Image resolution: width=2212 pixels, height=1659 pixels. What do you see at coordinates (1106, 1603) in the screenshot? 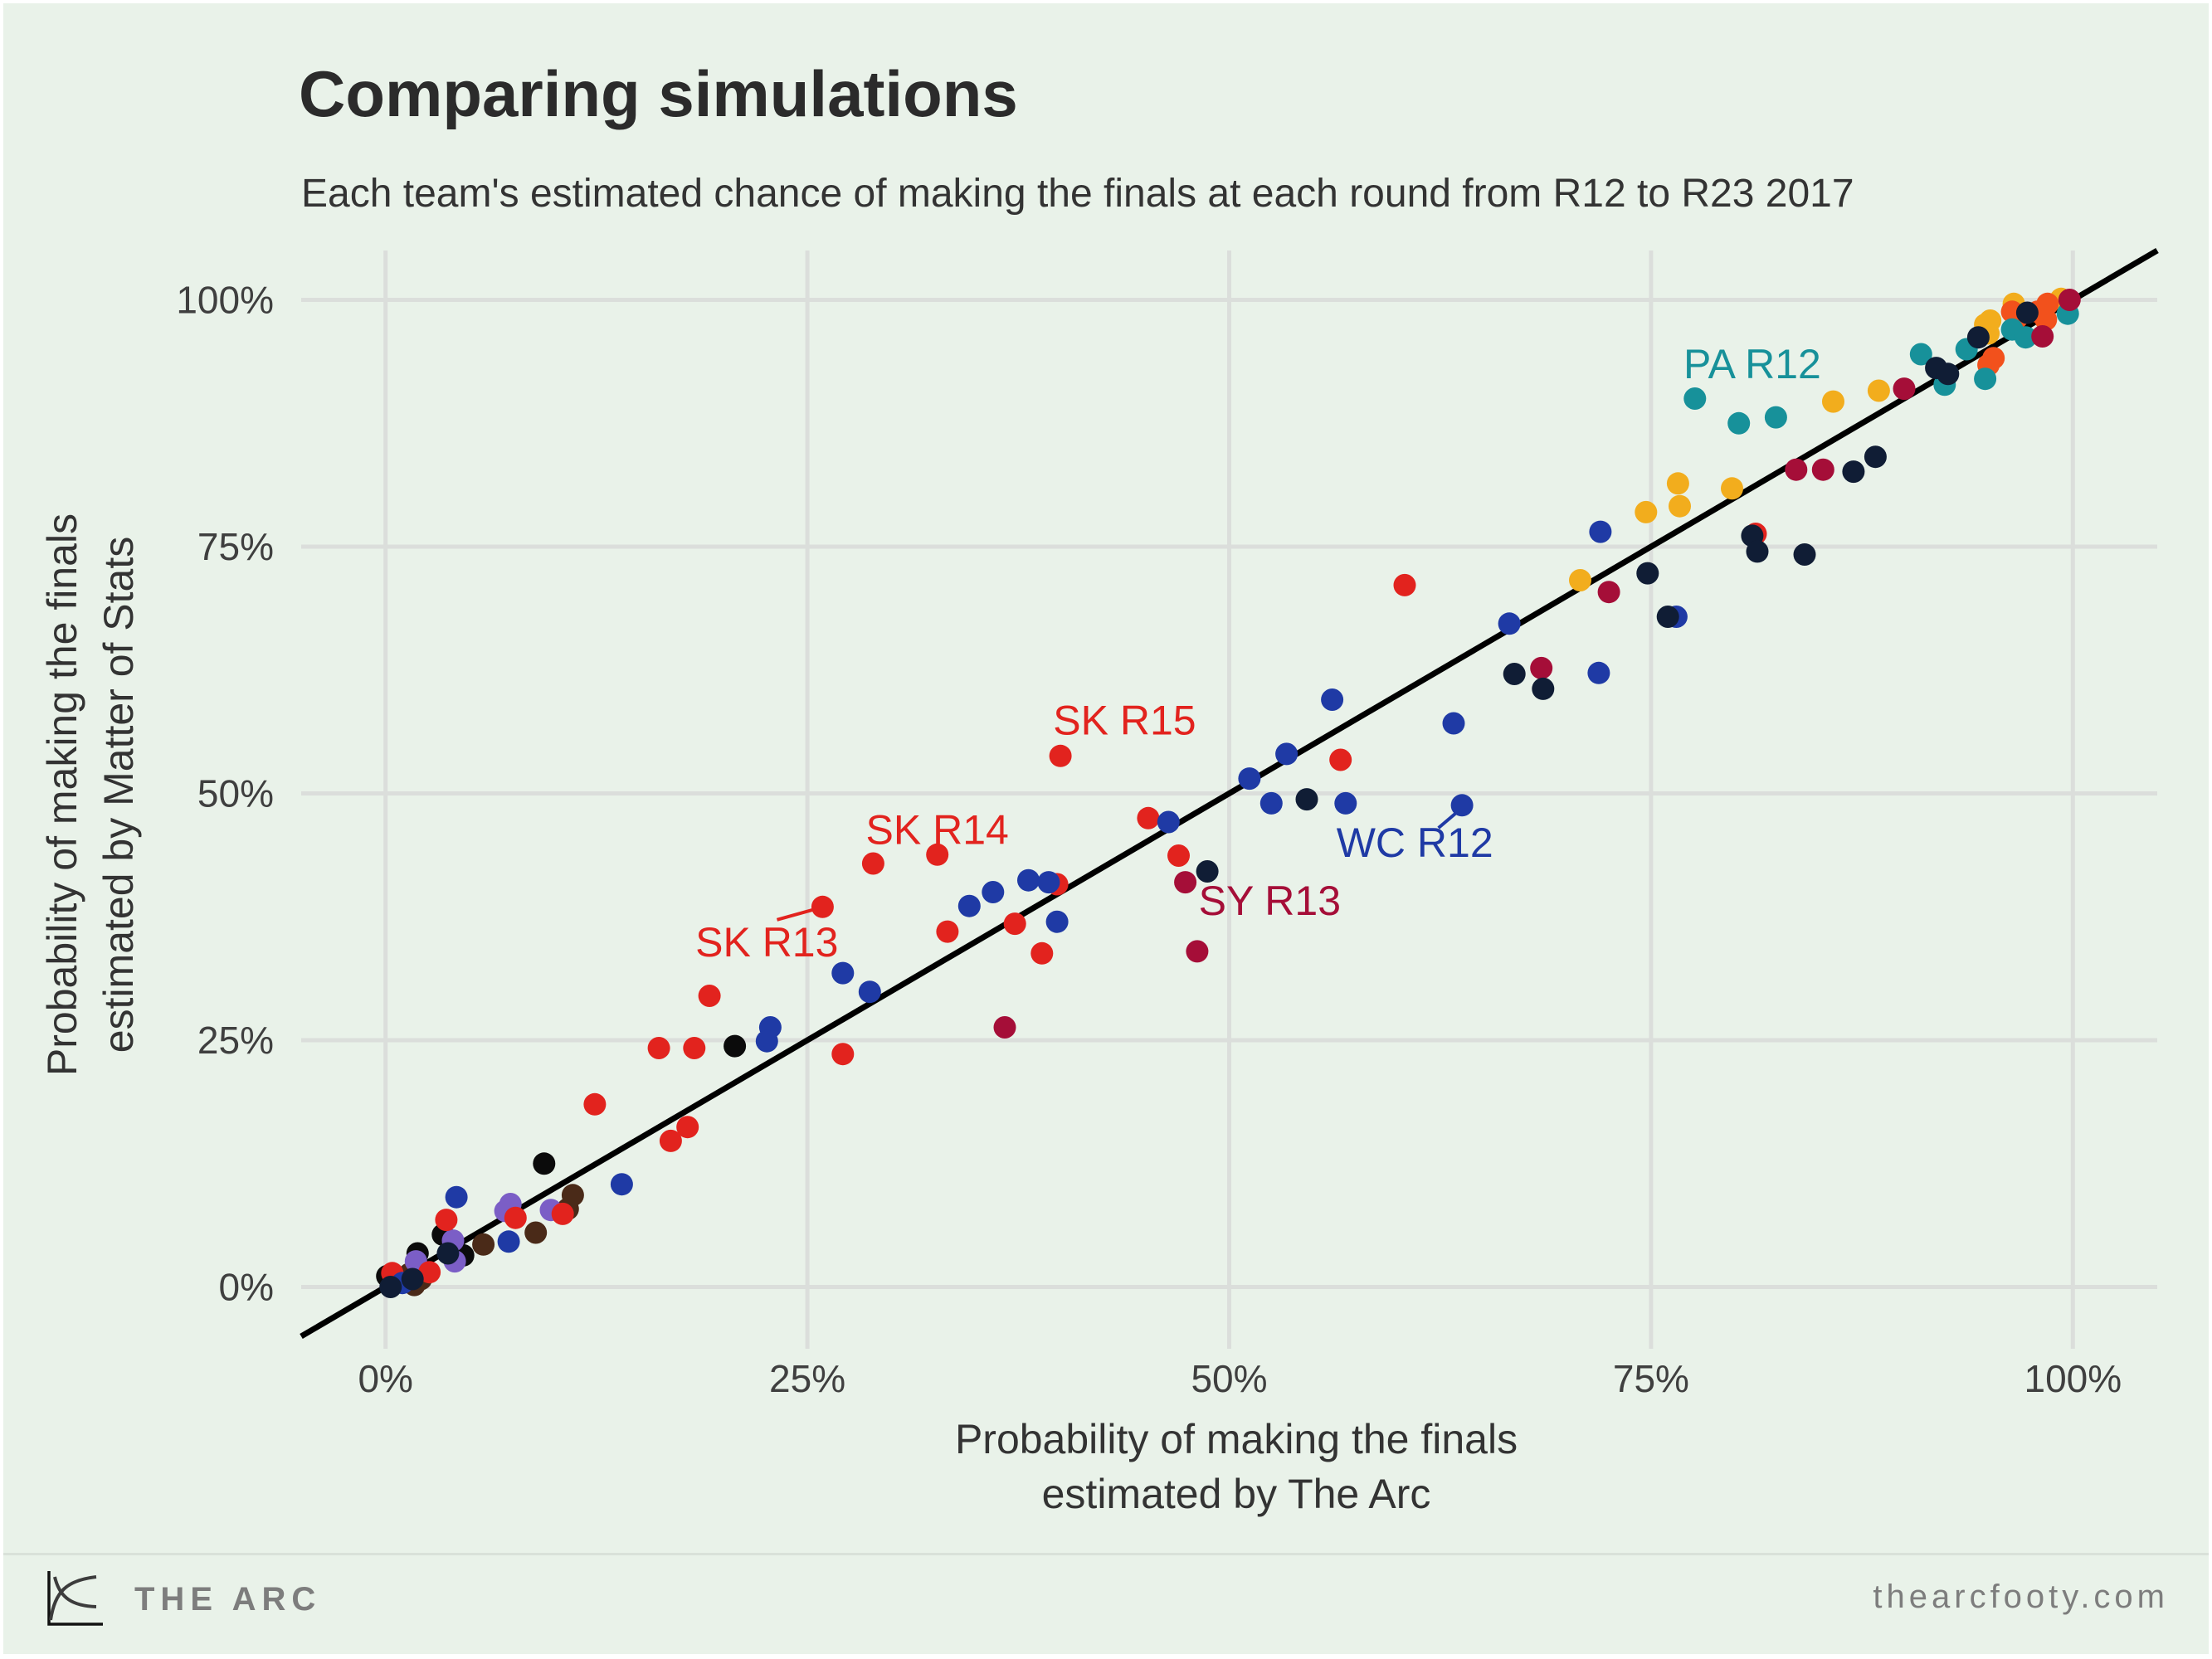
I see `footer: THE ARC thearcfooty.com` at bounding box center [1106, 1603].